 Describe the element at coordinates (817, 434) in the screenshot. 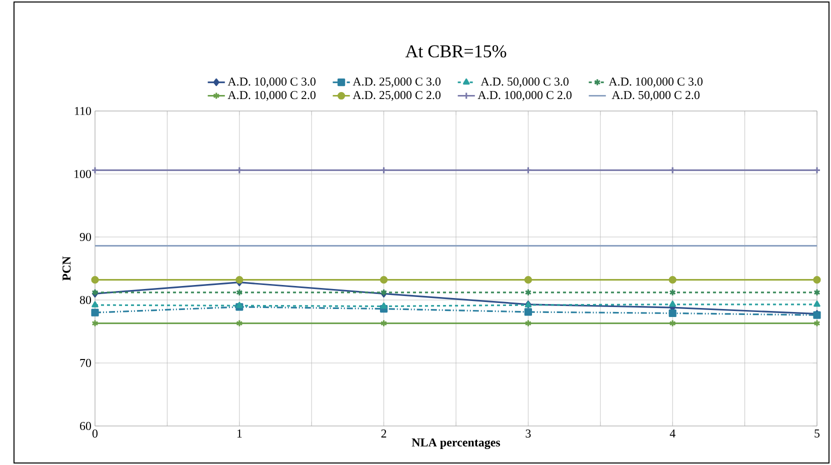

I see `x-tick-label: 5` at that location.